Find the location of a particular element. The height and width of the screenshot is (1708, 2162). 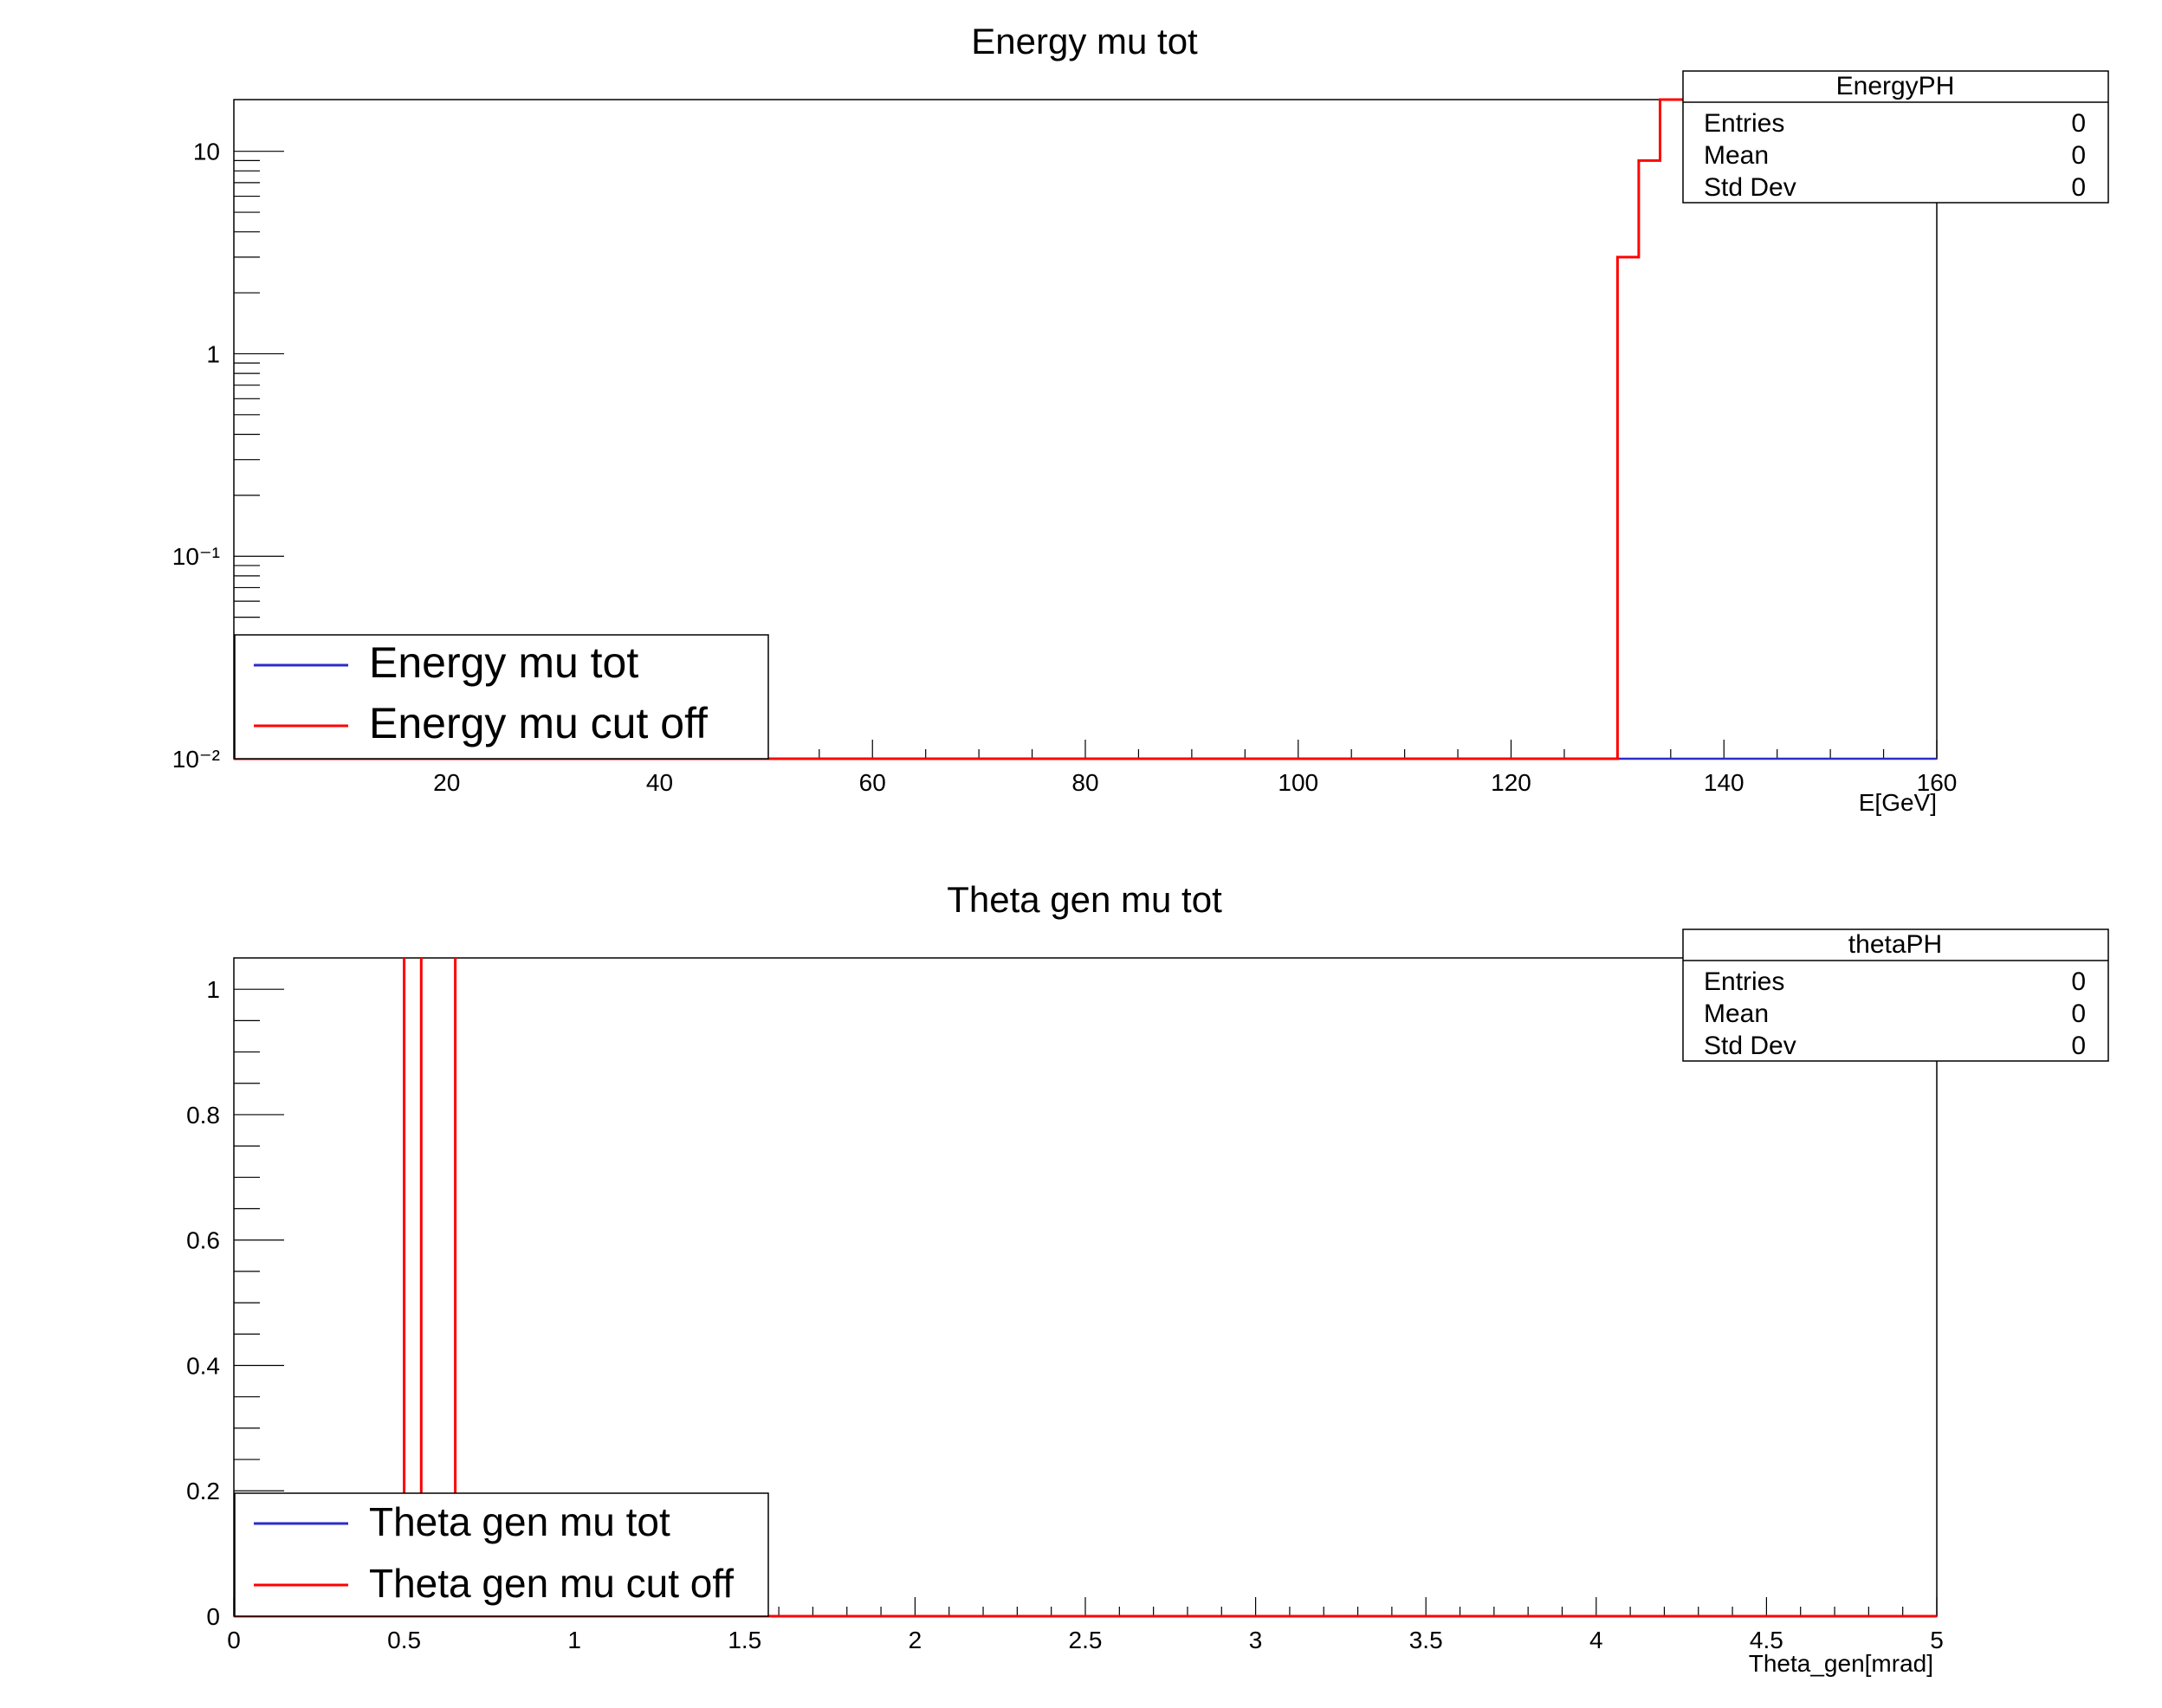

energy-stats-label-stddev: Std Dev is located at coordinates (1750, 187).